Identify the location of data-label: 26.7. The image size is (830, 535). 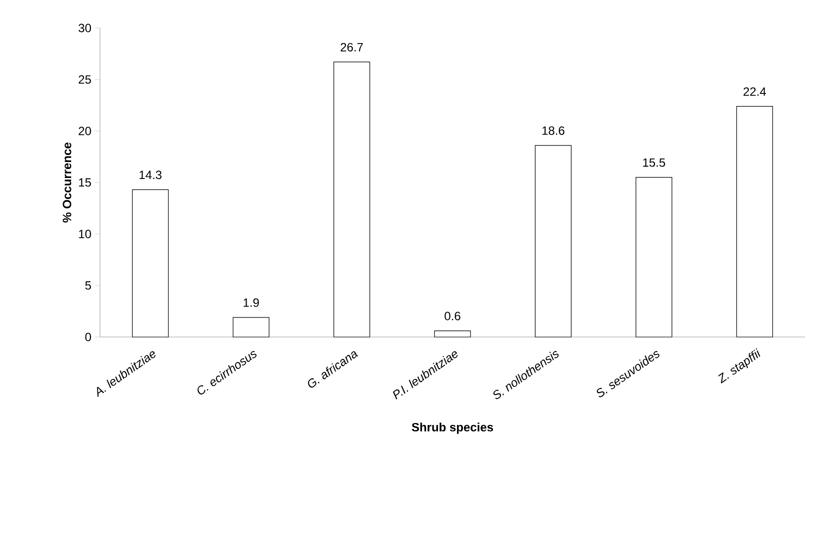
(351, 47).